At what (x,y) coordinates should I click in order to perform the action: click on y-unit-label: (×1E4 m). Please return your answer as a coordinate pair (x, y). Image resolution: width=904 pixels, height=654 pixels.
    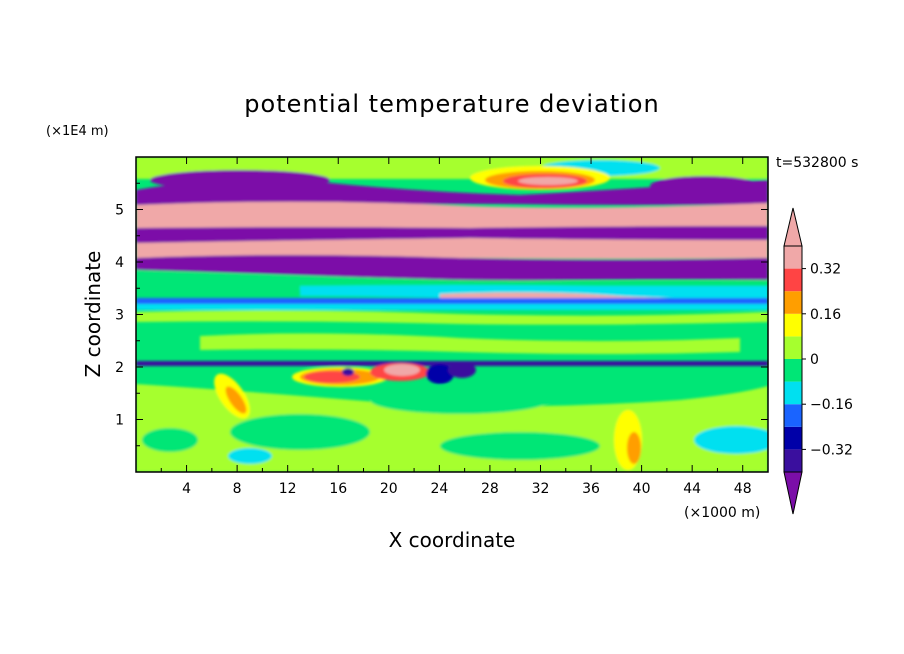
    Looking at the image, I should click on (77, 131).